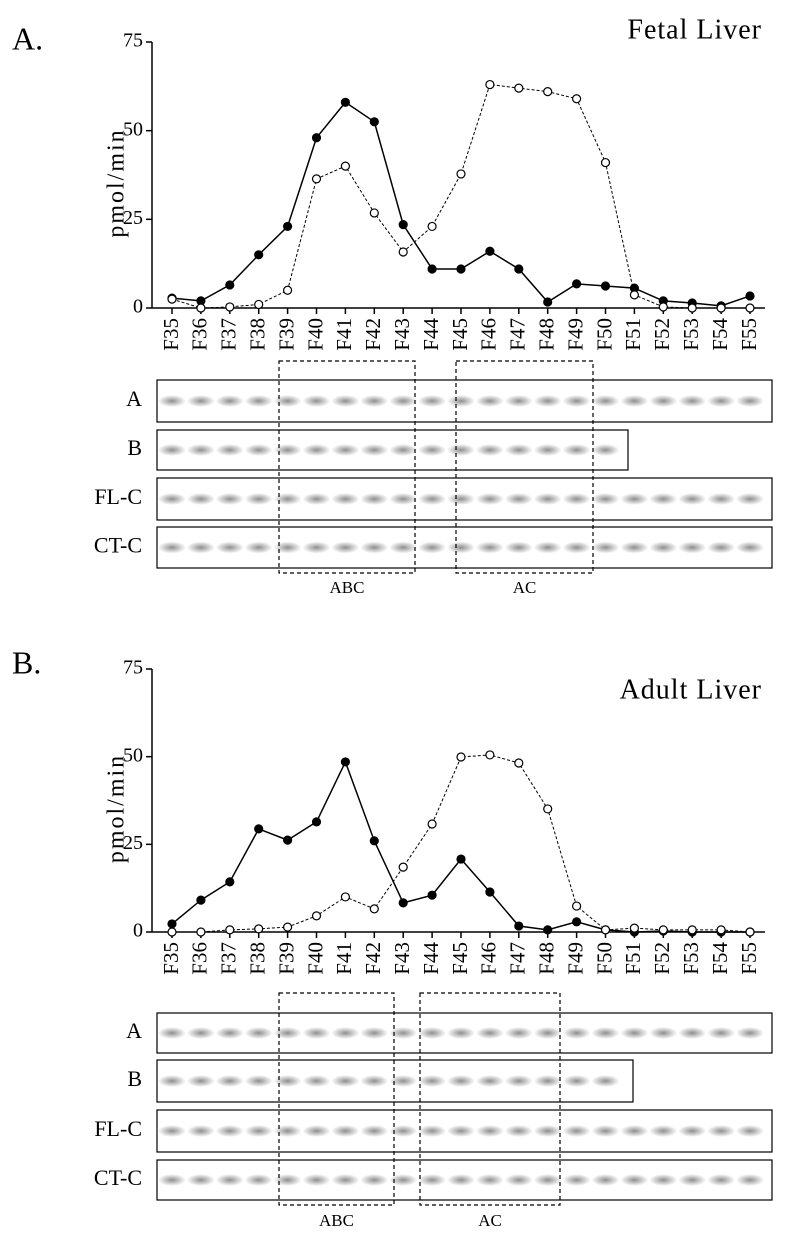  What do you see at coordinates (133, 755) in the screenshot?
I see `y-tick-label: 50` at bounding box center [133, 755].